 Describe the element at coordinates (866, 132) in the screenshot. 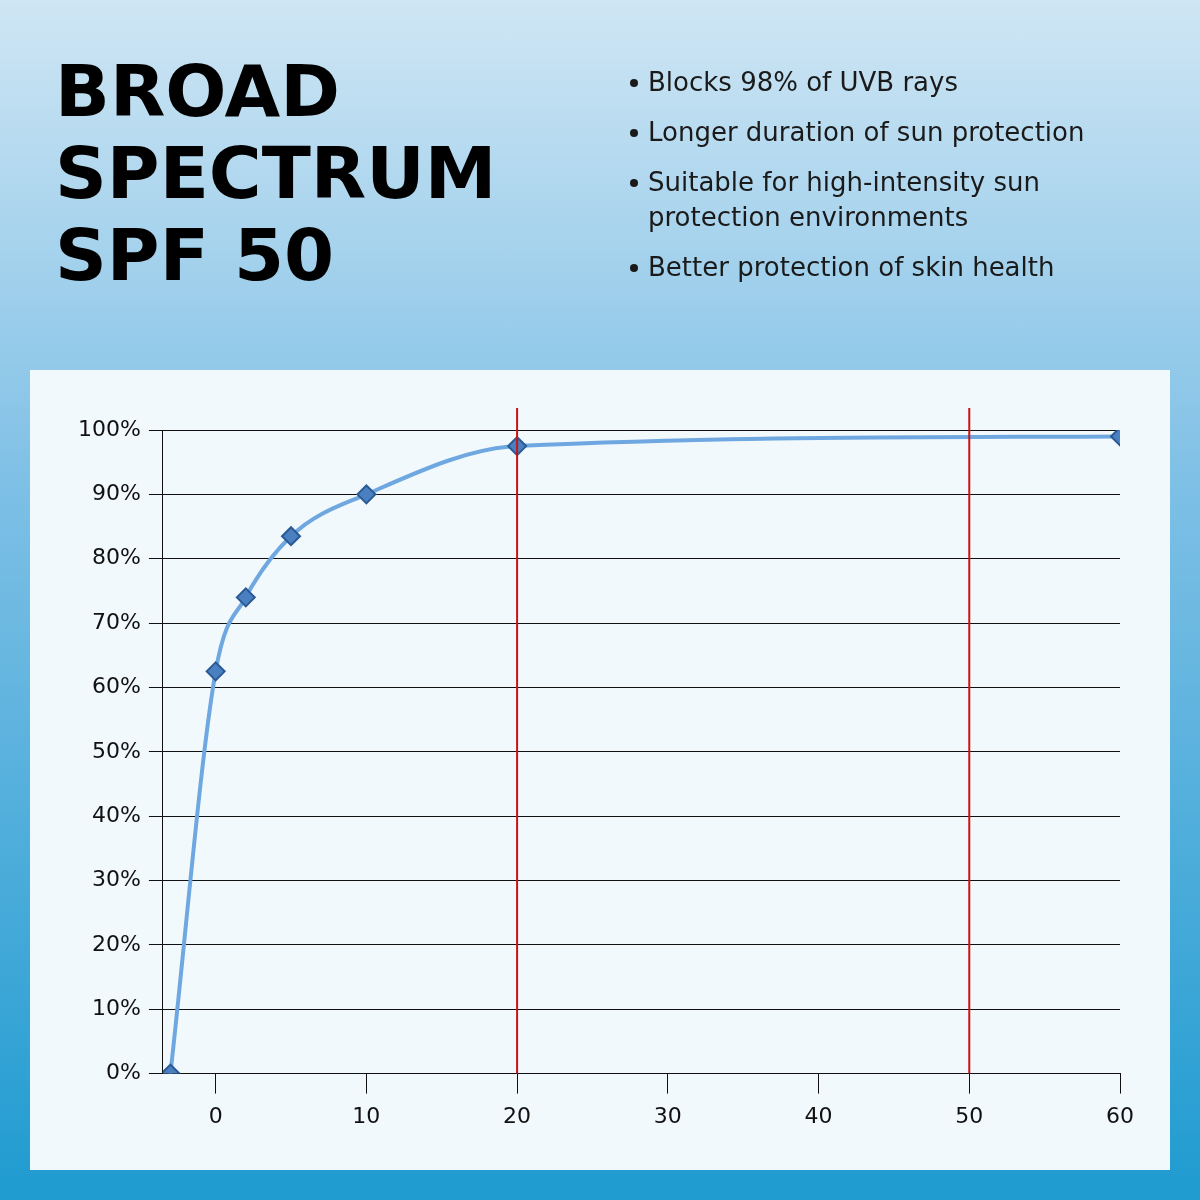

I see `text: Longer duration of sun protection` at that location.